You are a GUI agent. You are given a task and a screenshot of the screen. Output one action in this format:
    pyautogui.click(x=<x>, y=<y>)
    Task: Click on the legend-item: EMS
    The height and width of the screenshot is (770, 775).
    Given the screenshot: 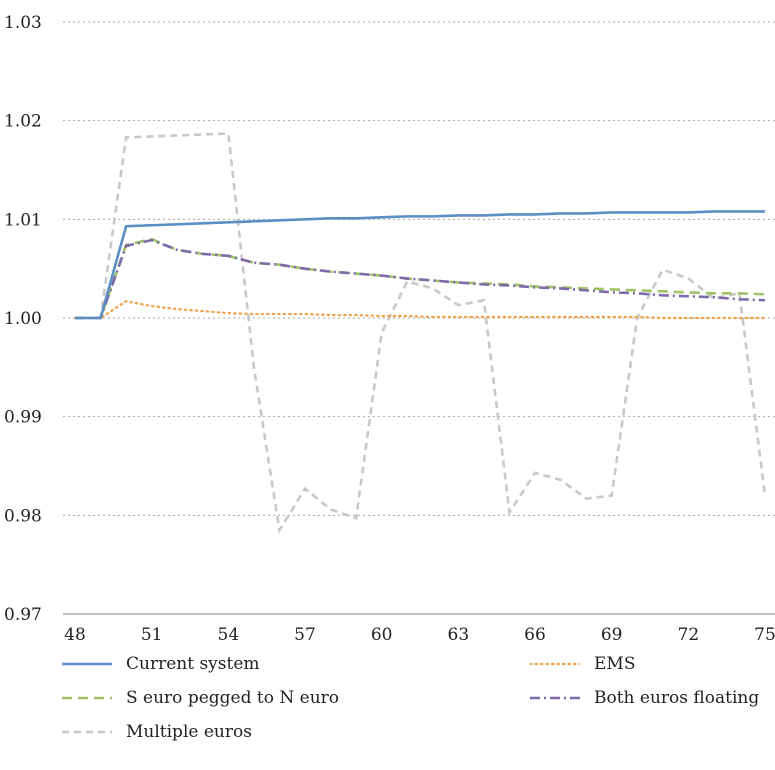 What is the action you would take?
    pyautogui.click(x=582, y=664)
    